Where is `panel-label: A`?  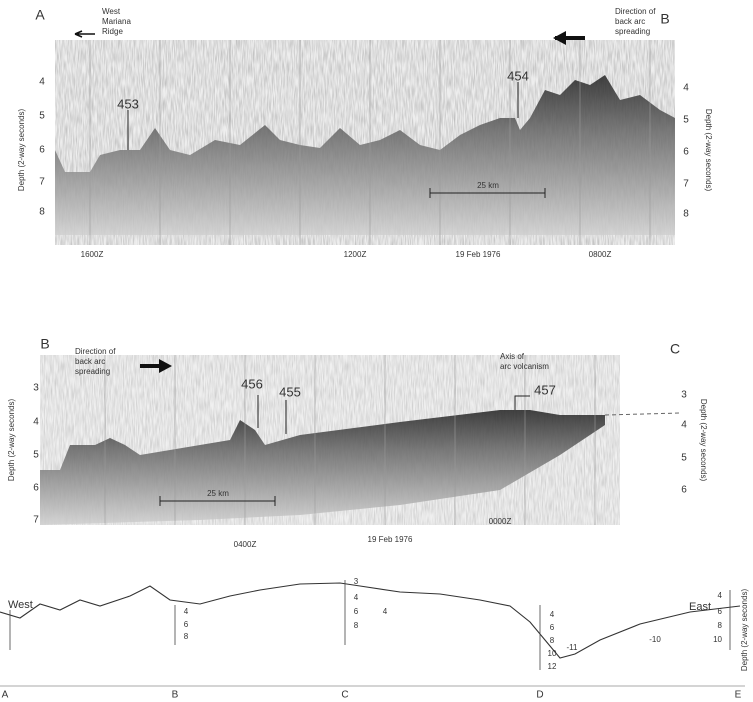
panel-label: A is located at coordinates (40, 15).